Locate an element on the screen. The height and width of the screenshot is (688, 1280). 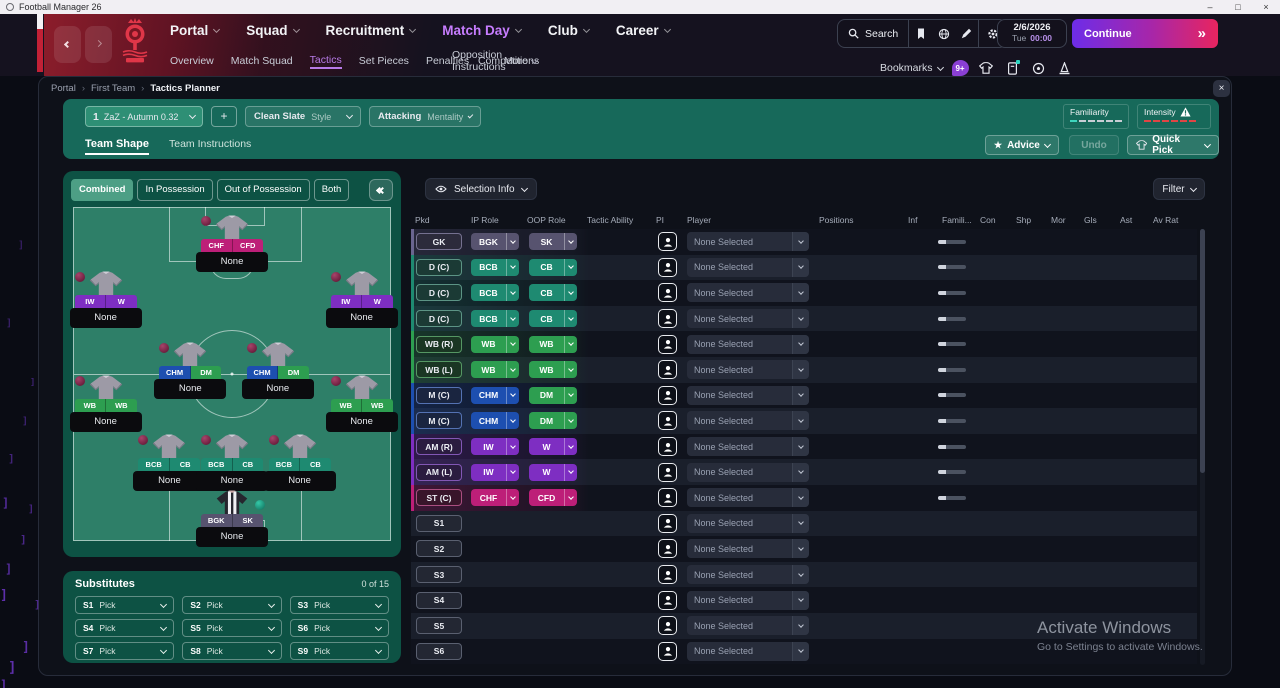
subnav-item: Opposition Instructions is located at coordinates (479, 61).